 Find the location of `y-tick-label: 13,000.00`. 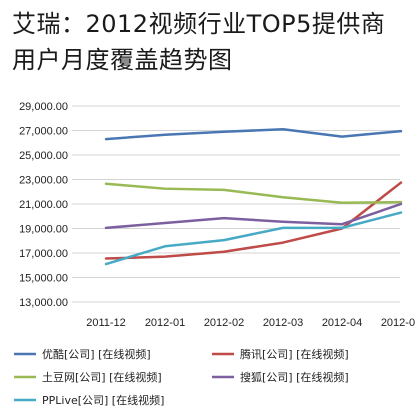

y-tick-label: 13,000.00 is located at coordinates (43, 303).